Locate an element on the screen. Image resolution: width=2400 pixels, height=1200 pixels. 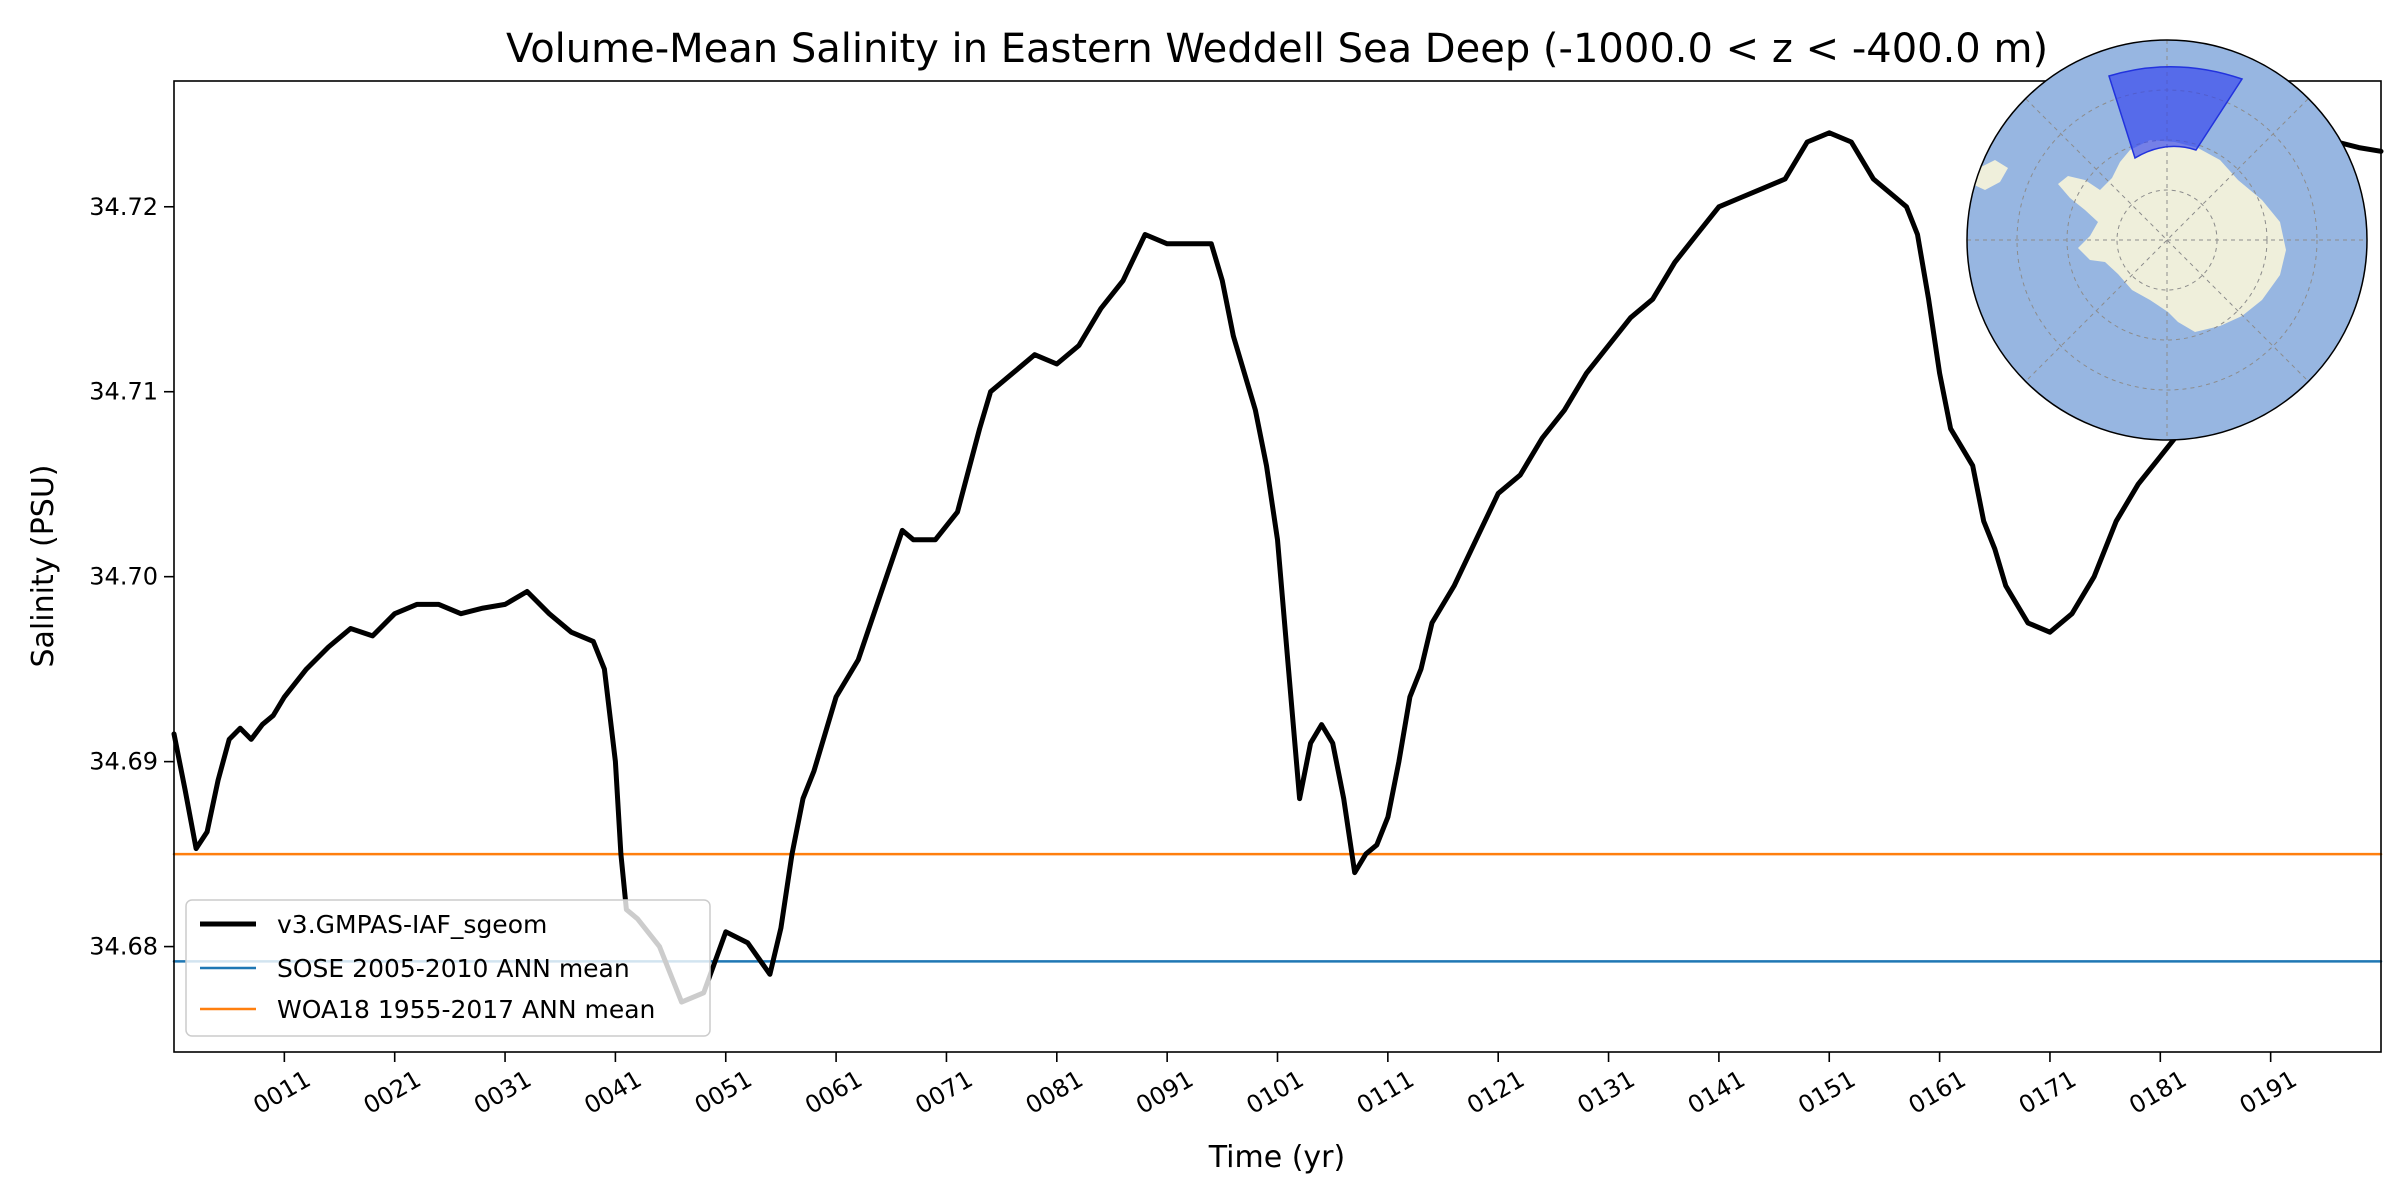
inset-map is located at coordinates (2167, 240).